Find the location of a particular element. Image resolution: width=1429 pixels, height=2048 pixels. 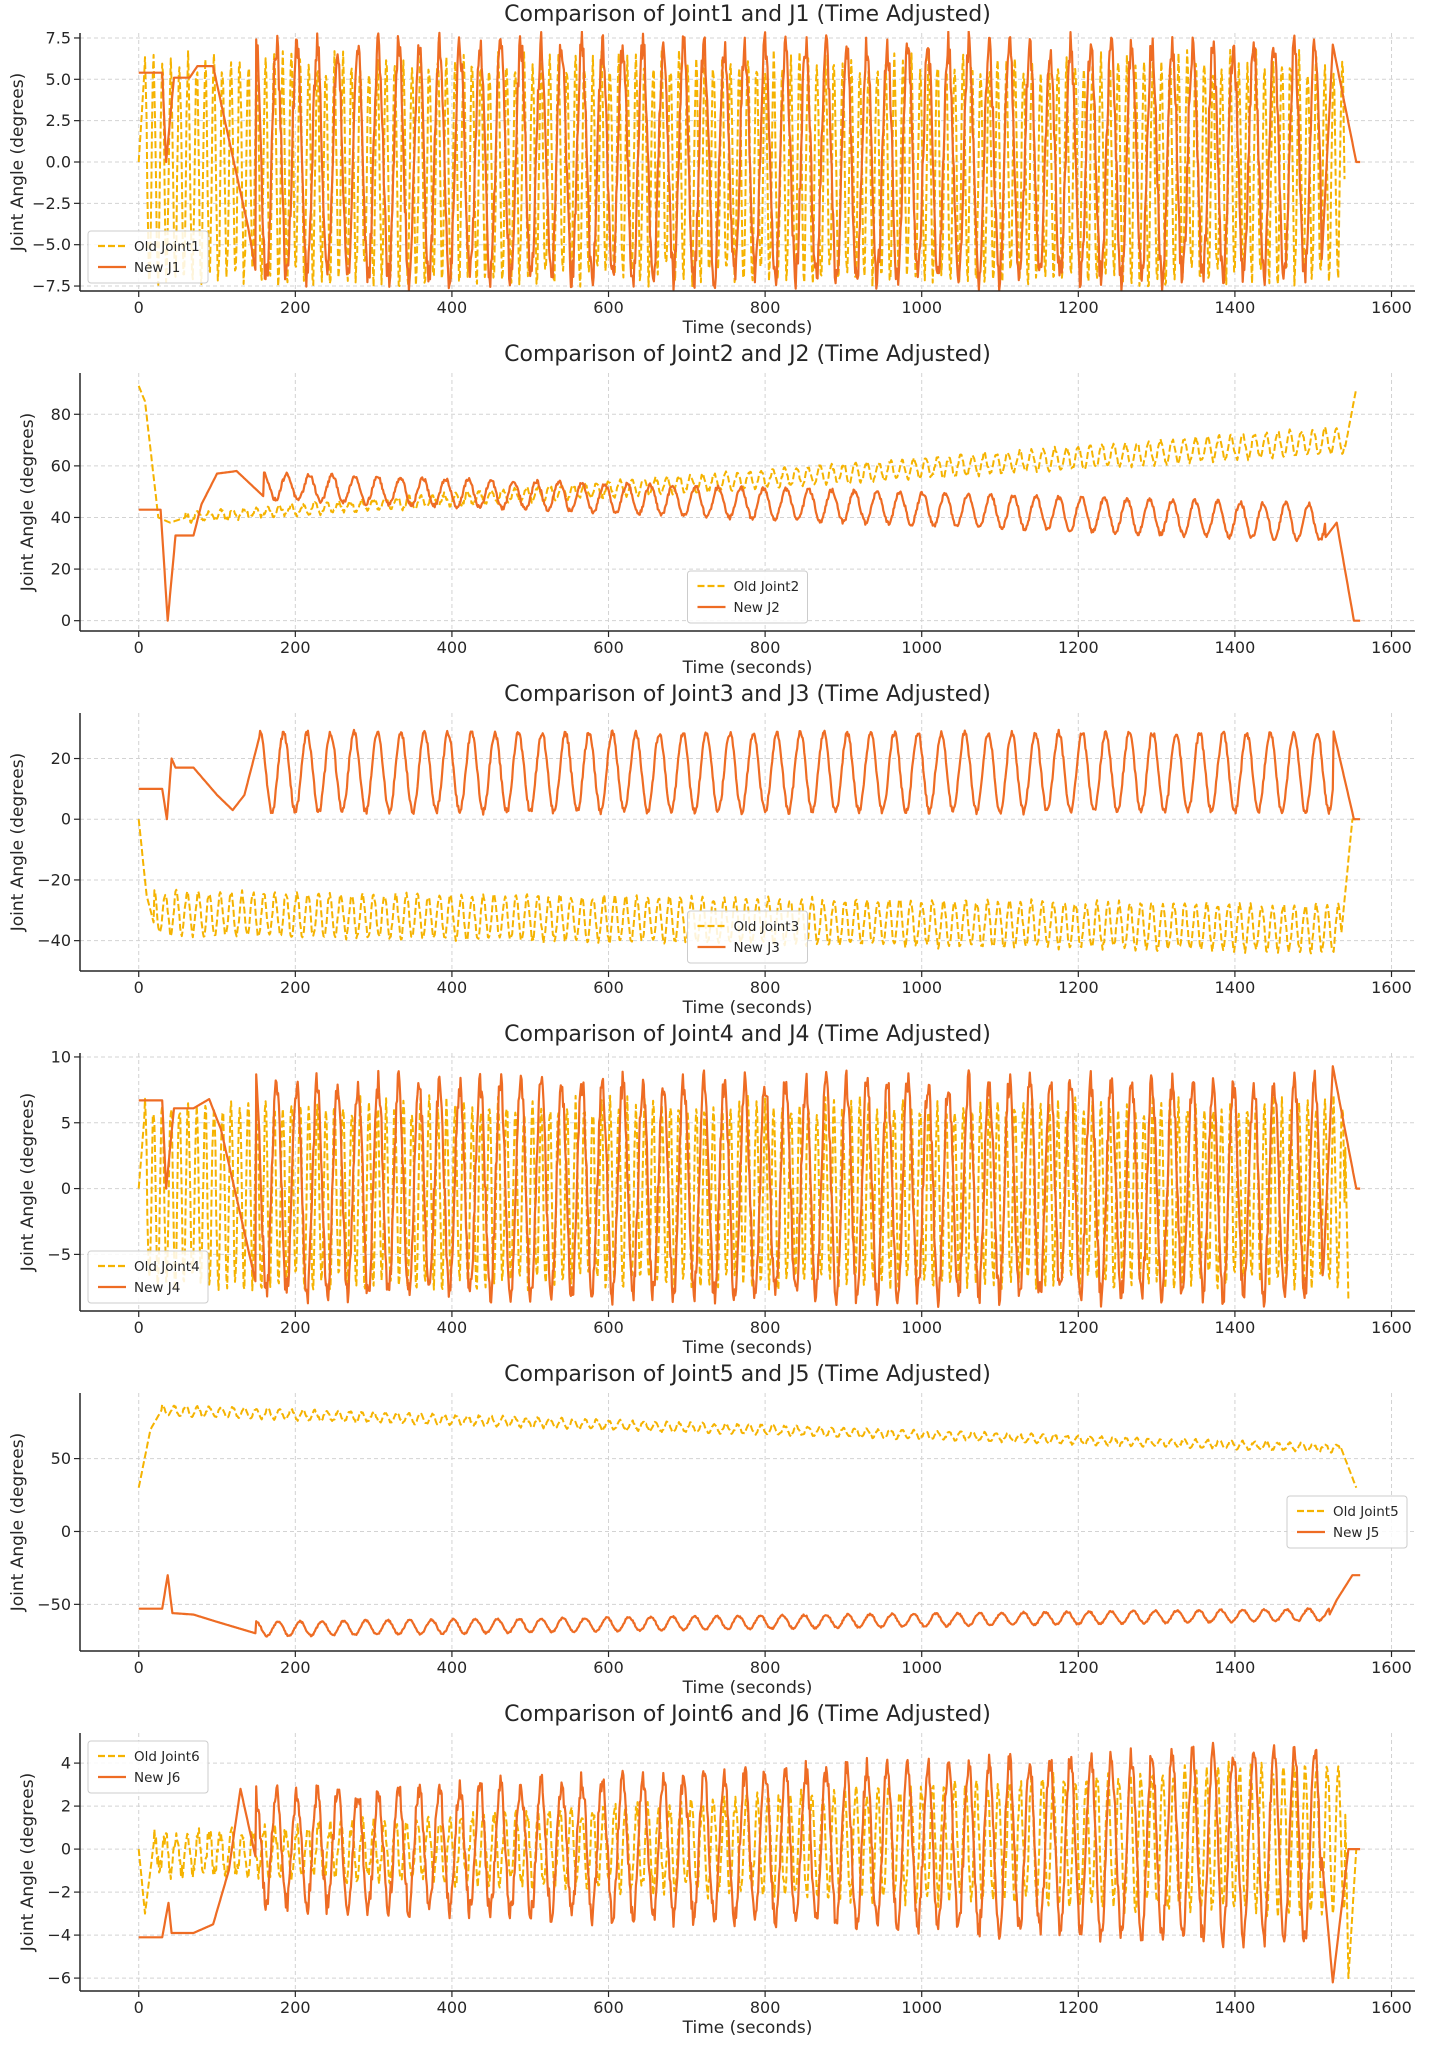

legend-label-new: New J1 is located at coordinates (157, 268).